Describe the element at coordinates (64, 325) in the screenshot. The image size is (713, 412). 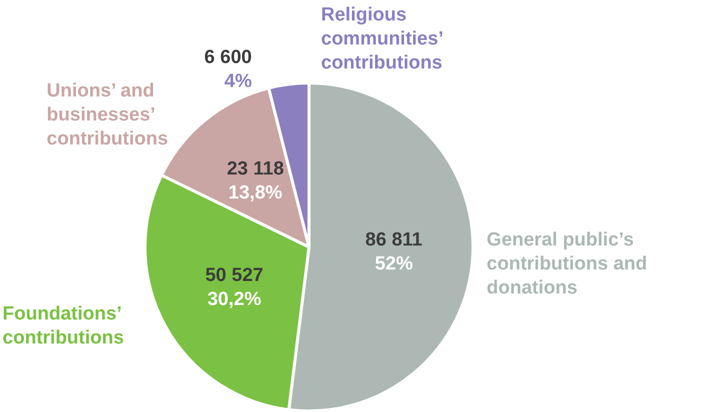
I see `slice-label: Foundations’ contributions` at that location.